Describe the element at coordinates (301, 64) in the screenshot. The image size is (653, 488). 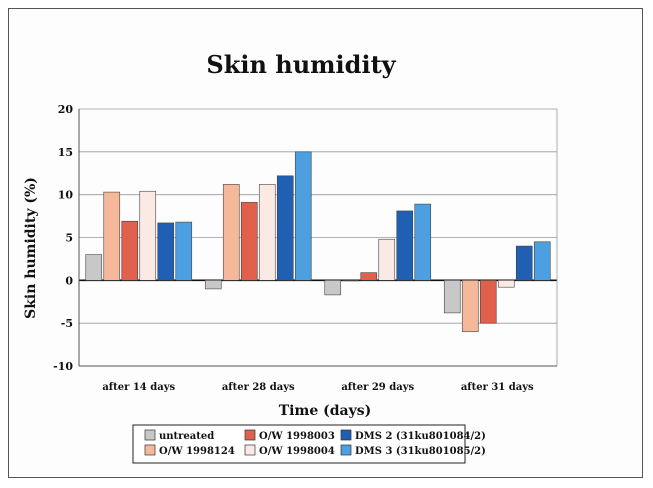
I see `chart-title: Skin humidity` at that location.